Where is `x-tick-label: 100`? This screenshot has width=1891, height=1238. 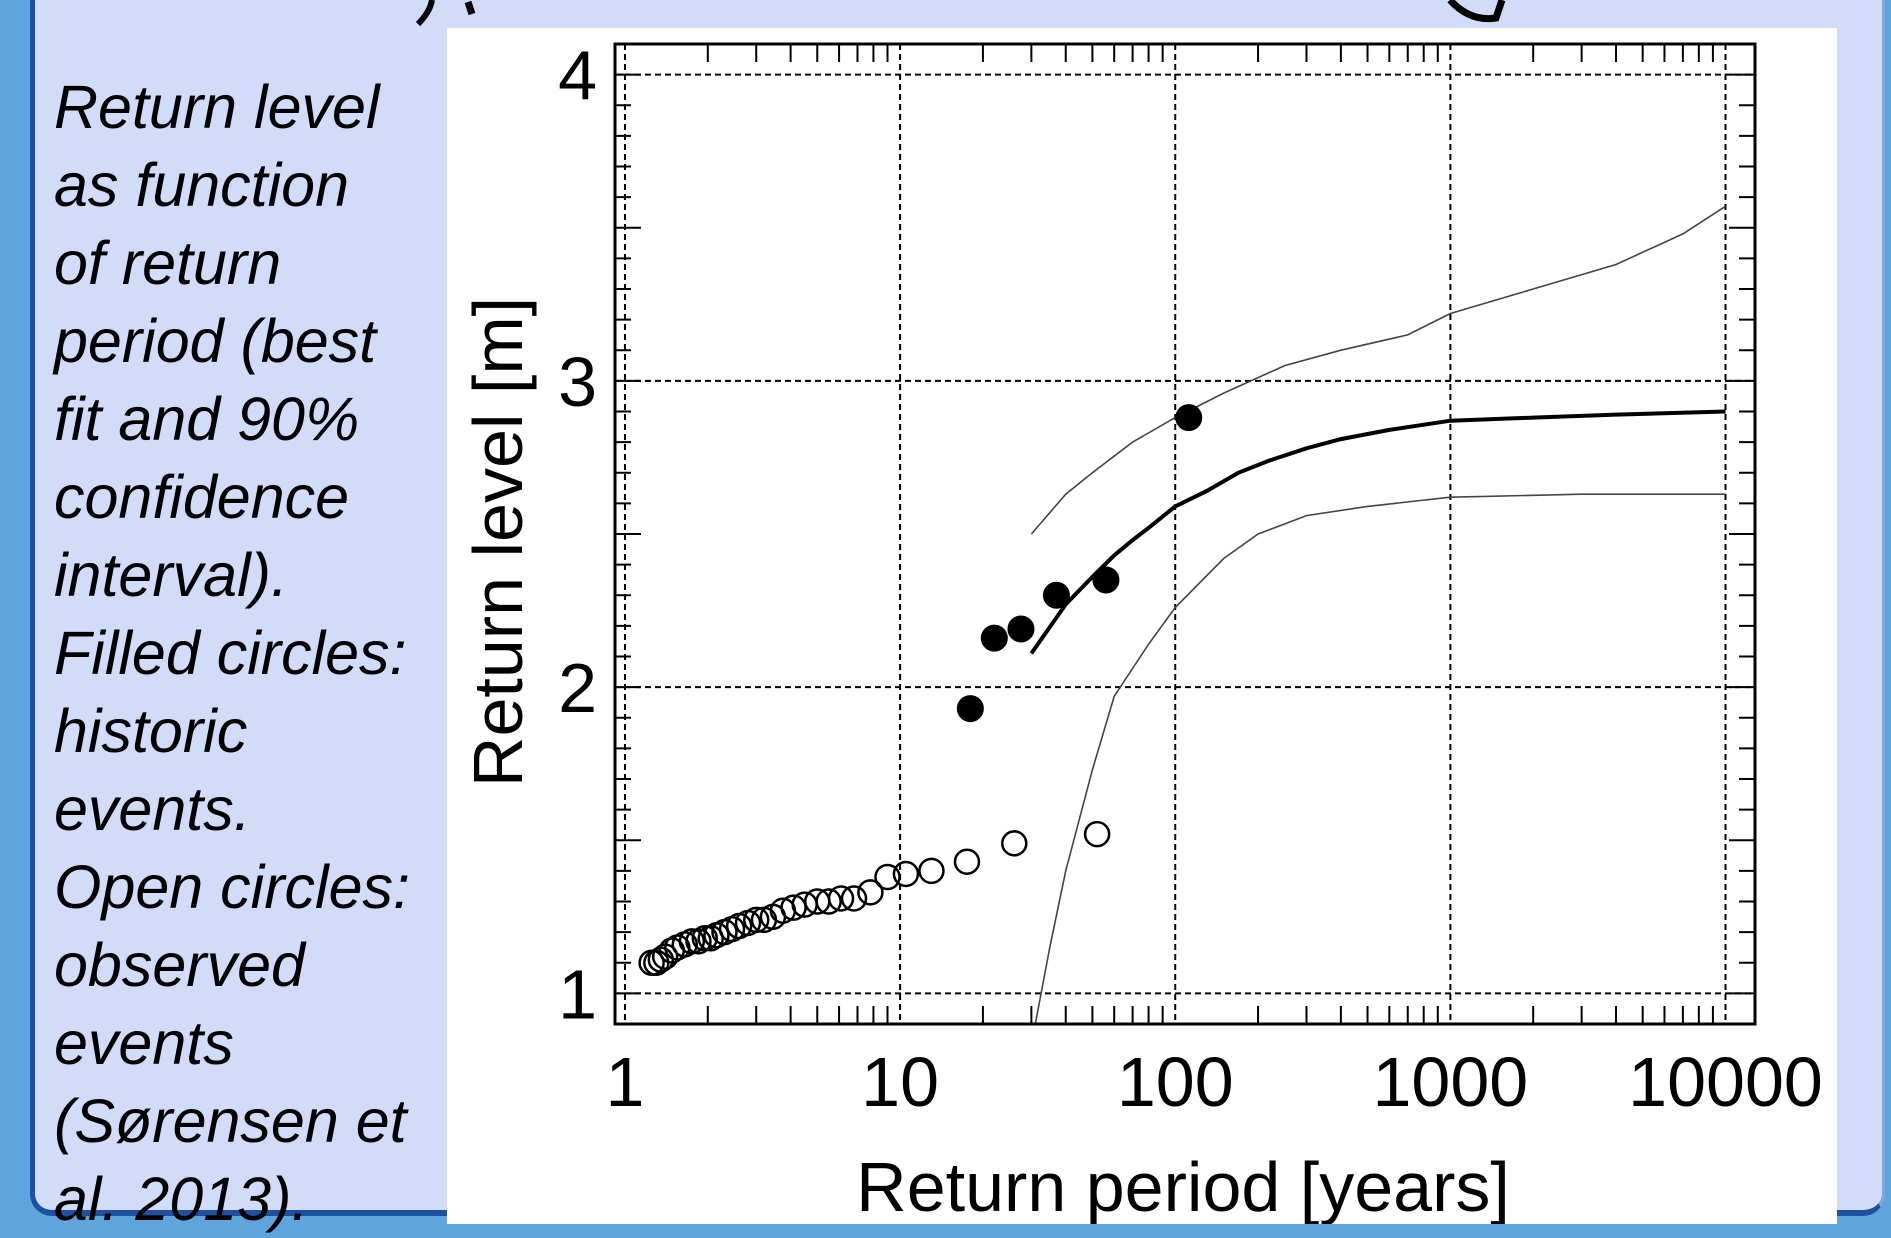
x-tick-label: 100 is located at coordinates (1175, 1082).